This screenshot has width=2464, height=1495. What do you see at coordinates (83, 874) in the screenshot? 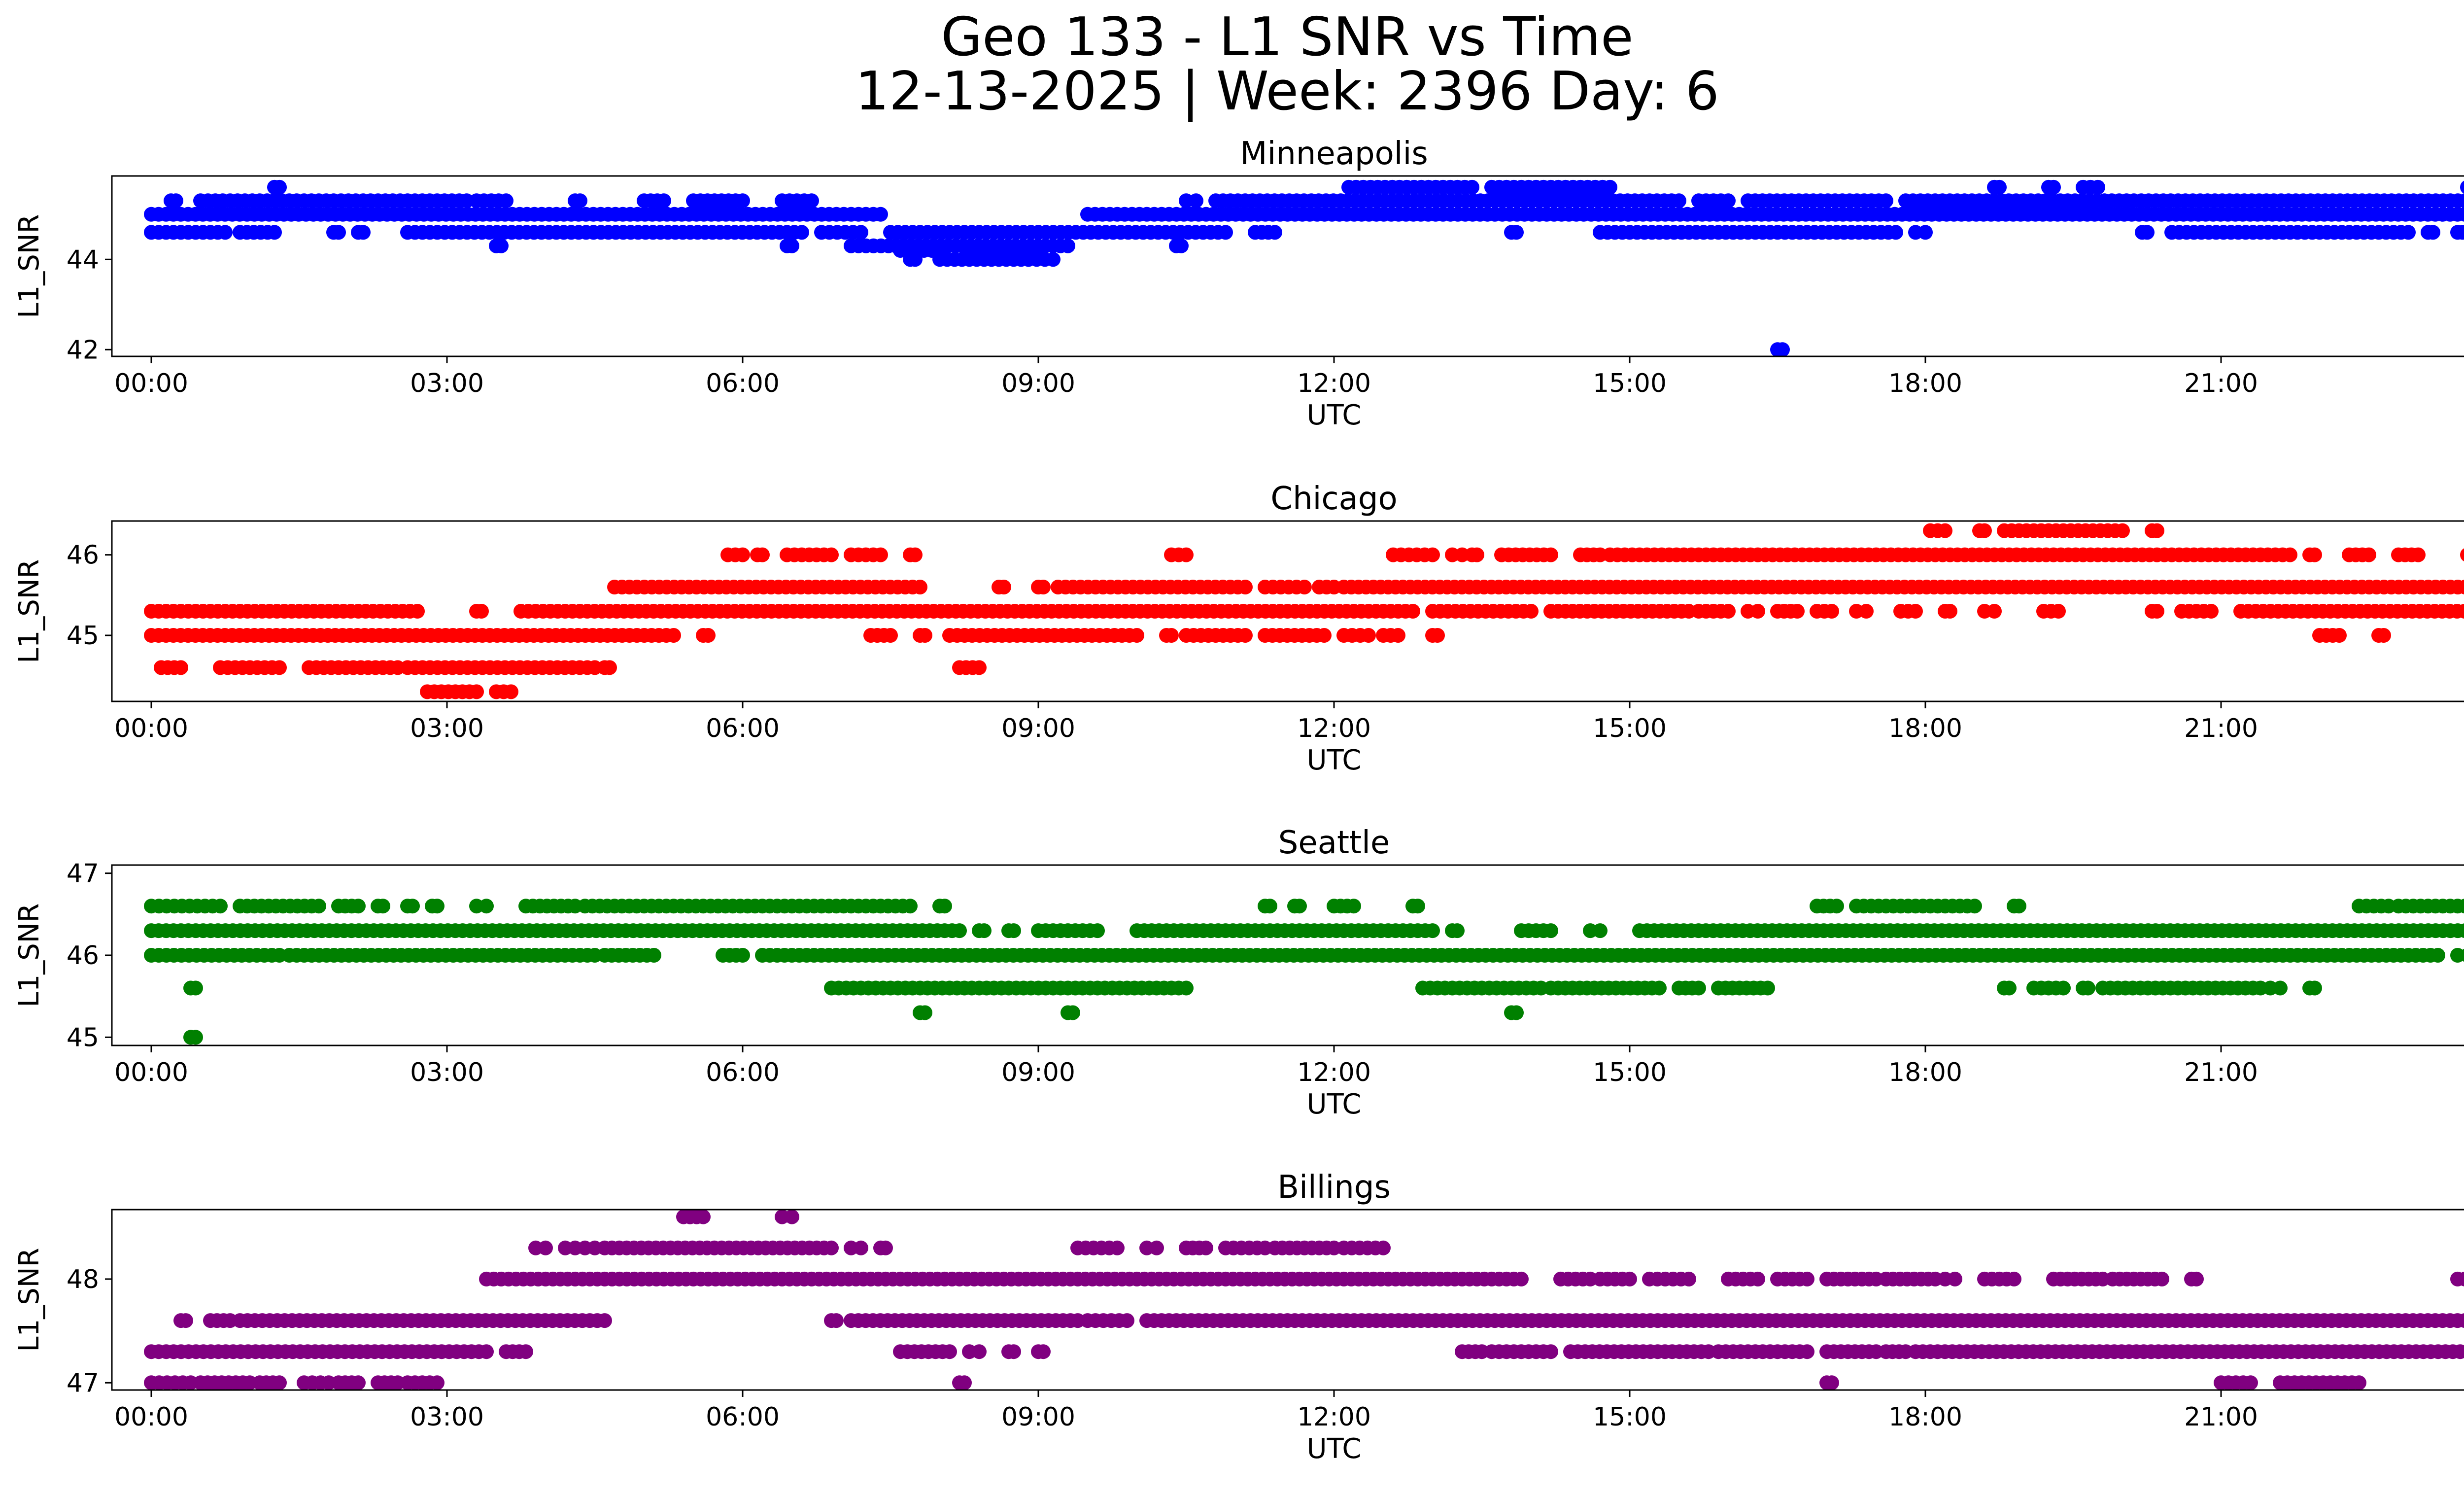
I see `seattle-ytick-label: 47` at bounding box center [83, 874].